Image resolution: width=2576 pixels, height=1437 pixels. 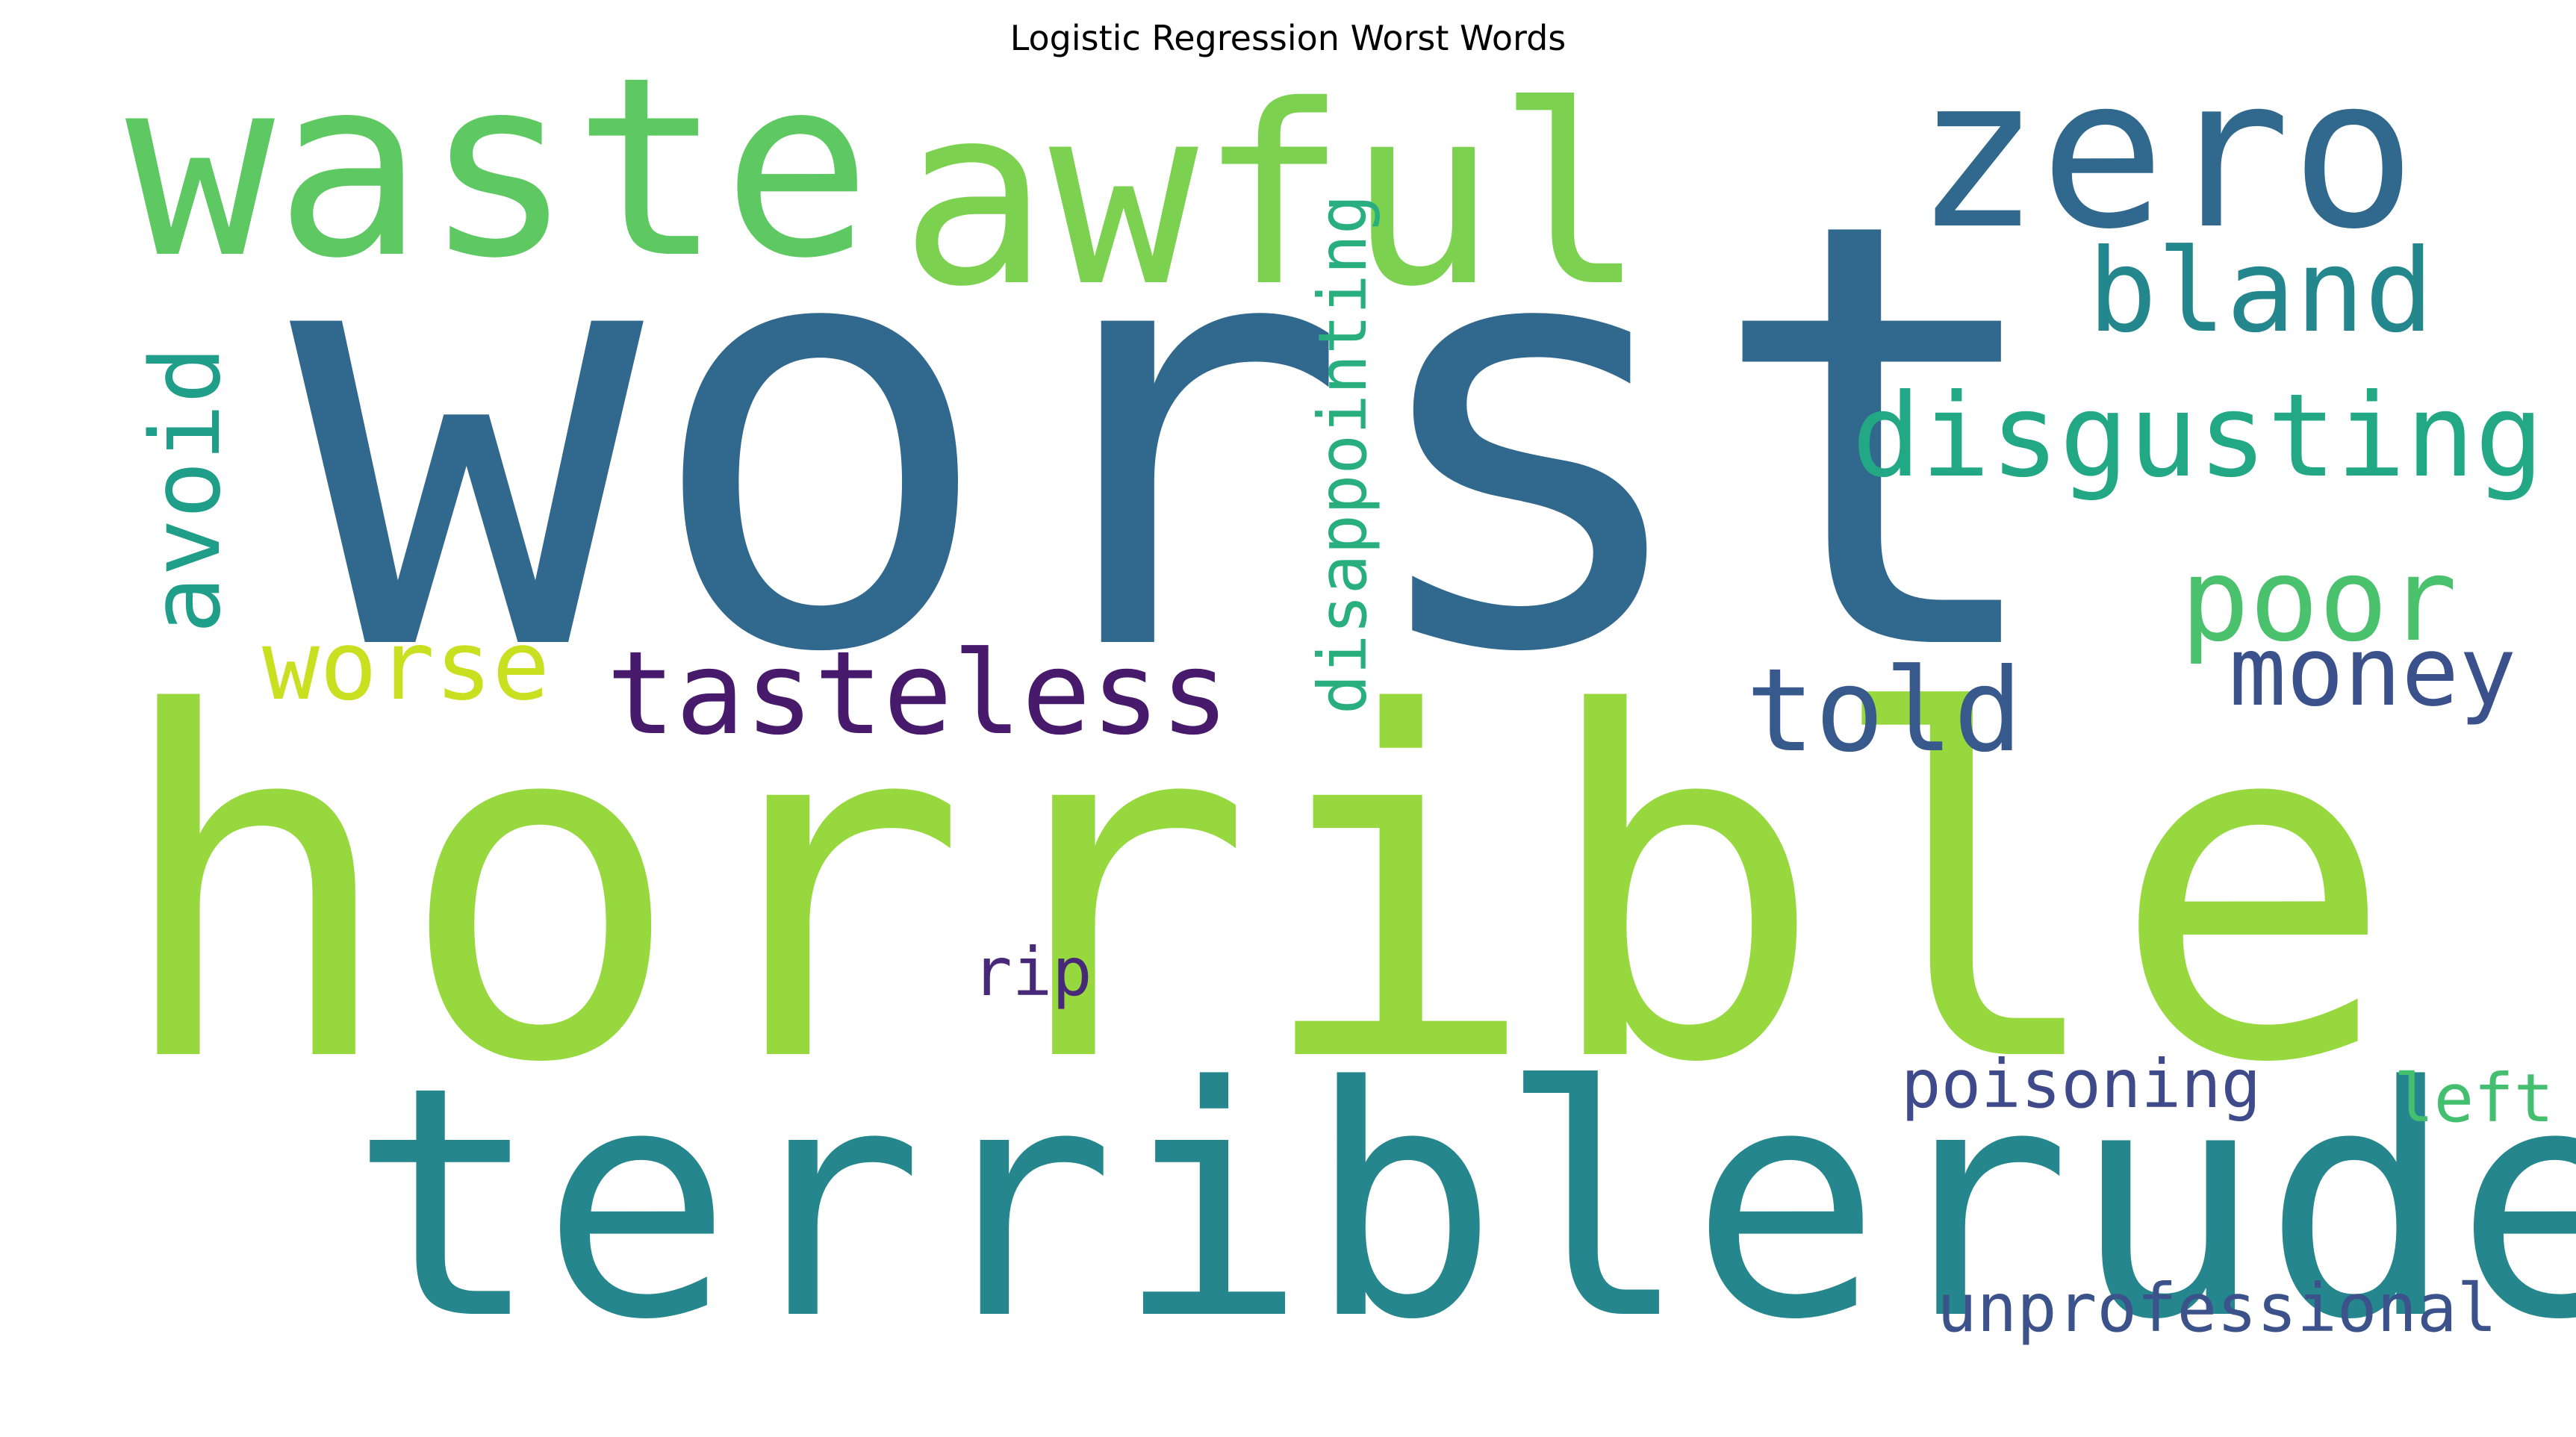 What do you see at coordinates (2217, 1308) in the screenshot?
I see `word-unprofessional: unprofessional` at bounding box center [2217, 1308].